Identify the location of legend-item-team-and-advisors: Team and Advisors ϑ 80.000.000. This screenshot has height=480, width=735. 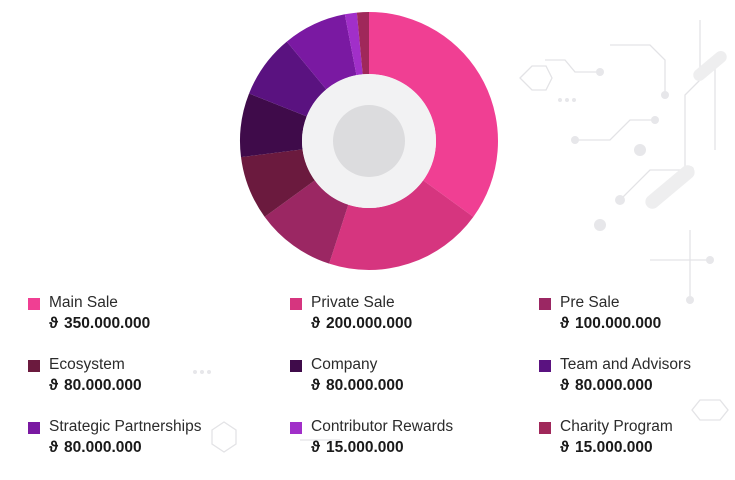
(637, 378).